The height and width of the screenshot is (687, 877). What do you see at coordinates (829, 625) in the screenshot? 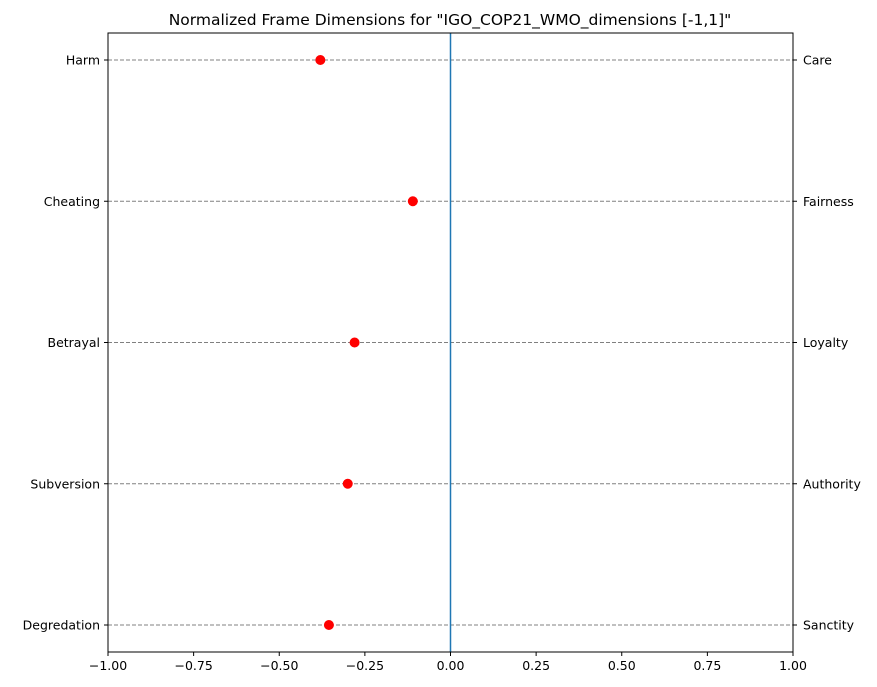
I see `y-label-right: Sanctity` at bounding box center [829, 625].